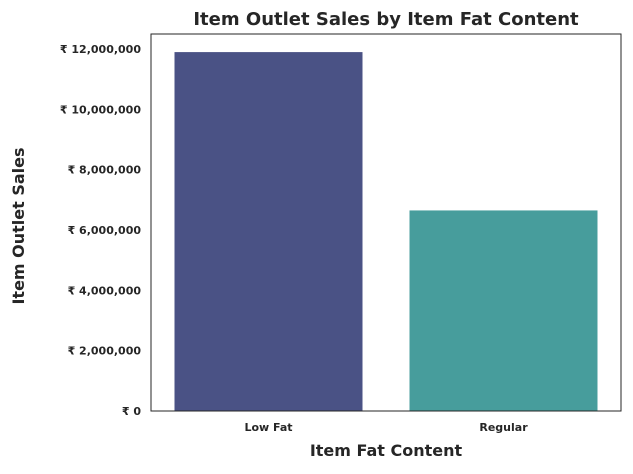  I want to click on y-tick-label: ₹ 2,000,000, so click(105, 351).